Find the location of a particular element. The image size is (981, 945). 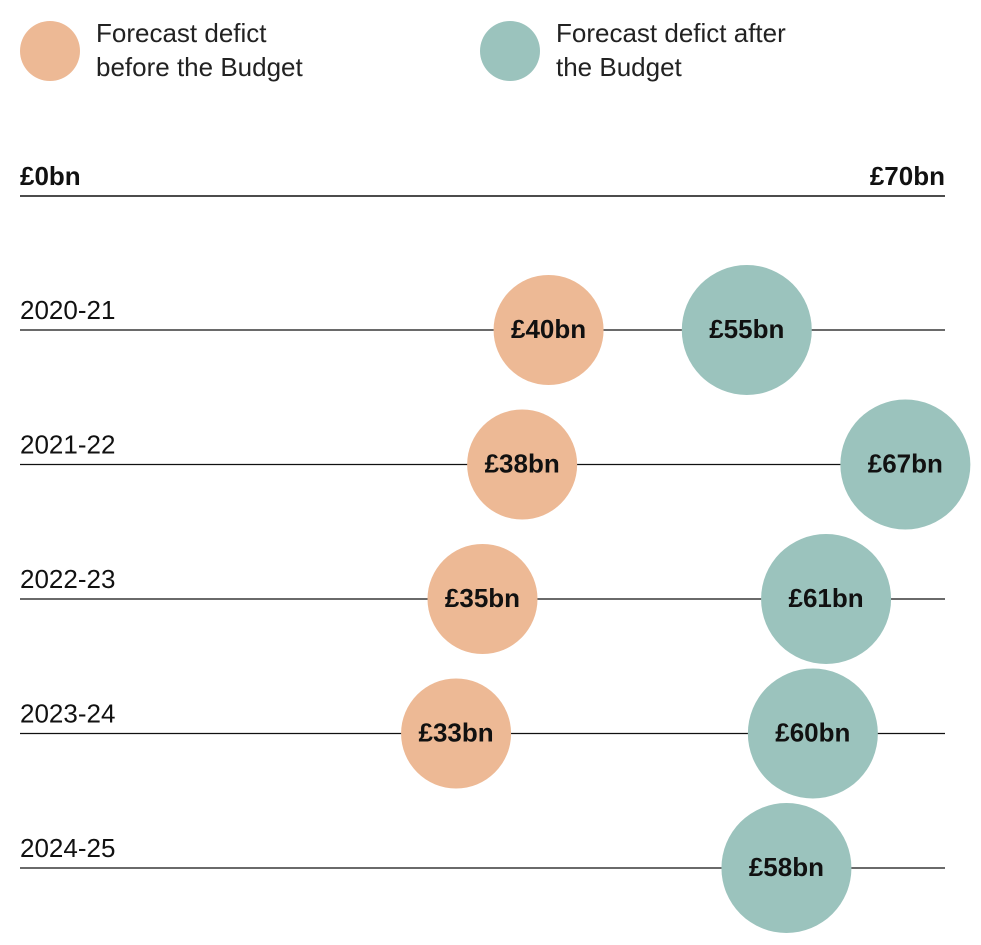

value-label: £40bn is located at coordinates (548, 329).